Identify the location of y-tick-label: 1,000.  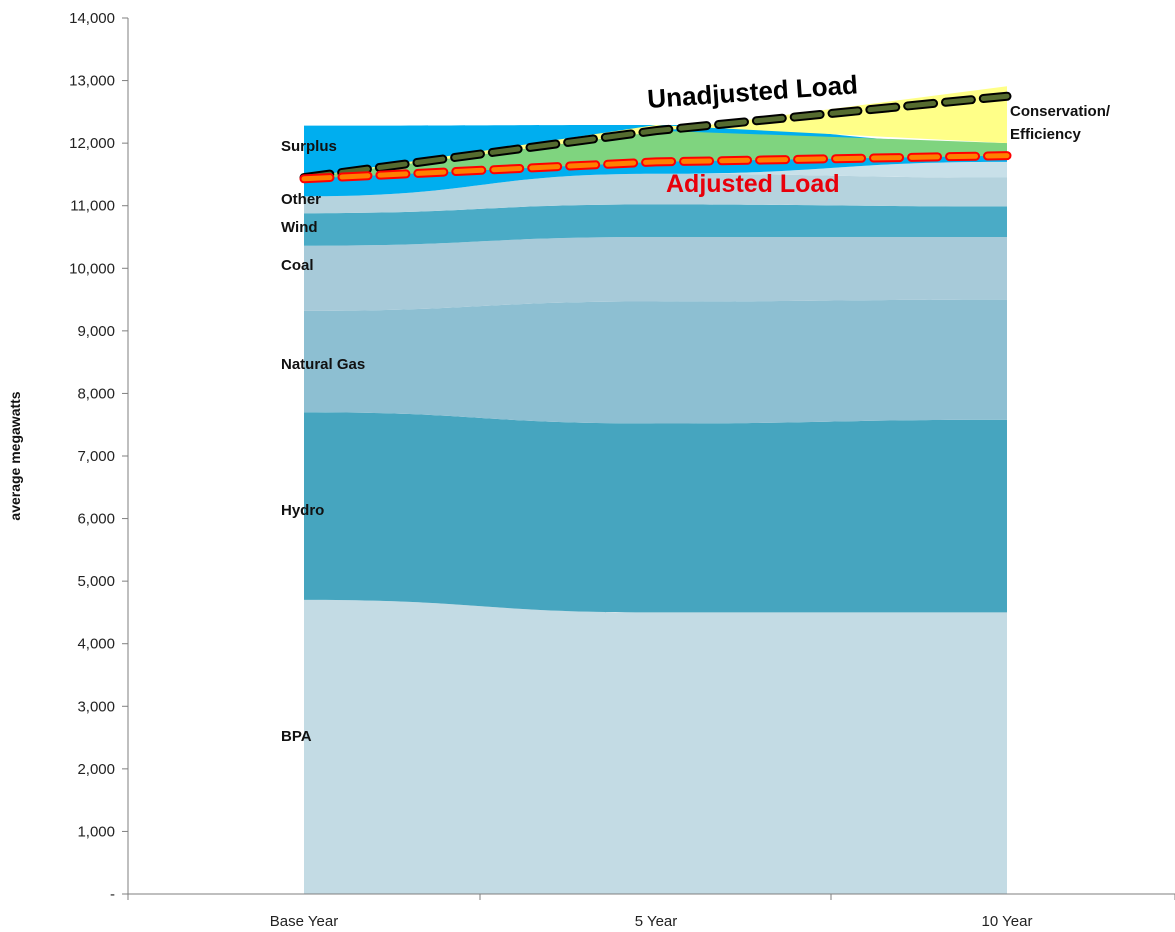
(96, 831).